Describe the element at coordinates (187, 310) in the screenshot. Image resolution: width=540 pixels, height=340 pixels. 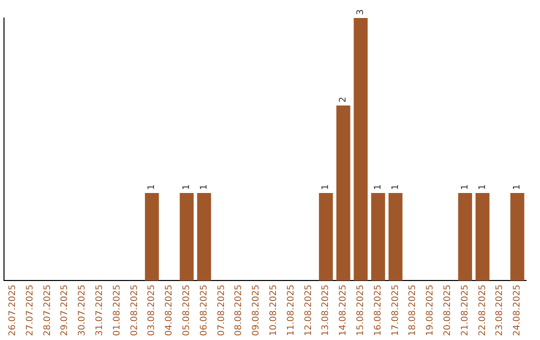
I see `x-tick-label: 05.08.2025` at that location.